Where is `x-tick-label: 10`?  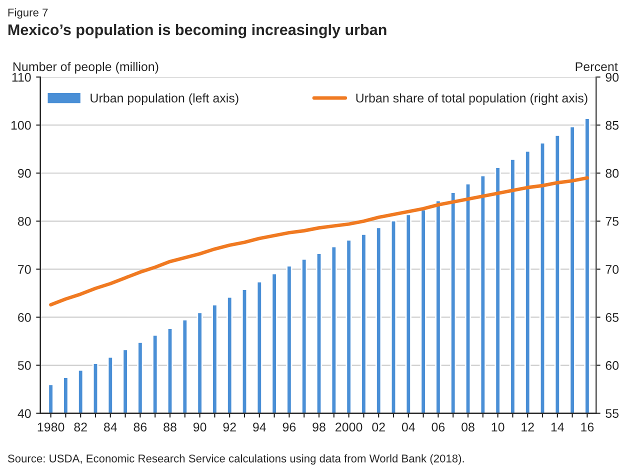 x-tick-label: 10 is located at coordinates (498, 427).